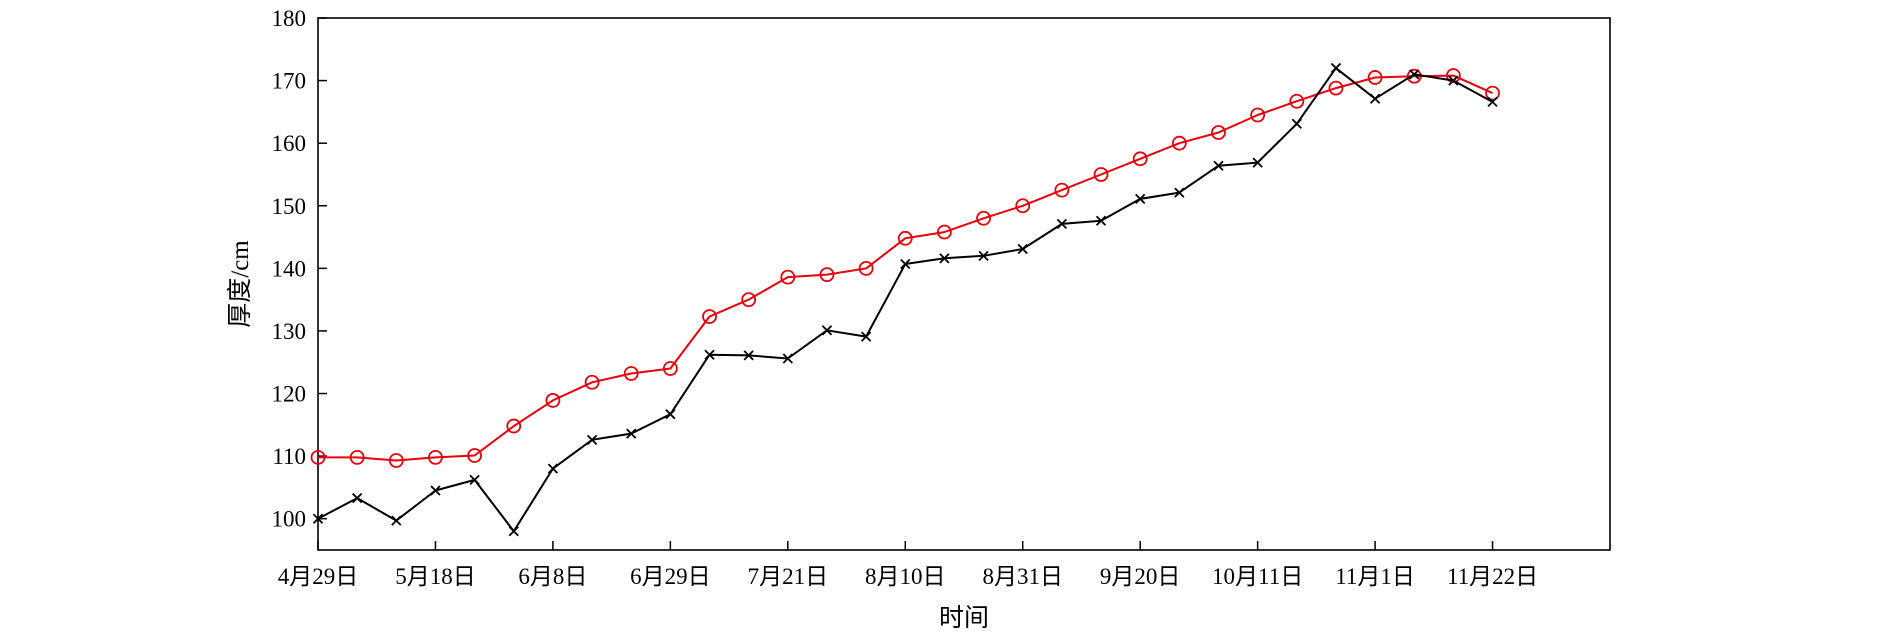 This screenshot has height=637, width=1890. I want to click on x-tick-label: 8月31日, so click(1022, 576).